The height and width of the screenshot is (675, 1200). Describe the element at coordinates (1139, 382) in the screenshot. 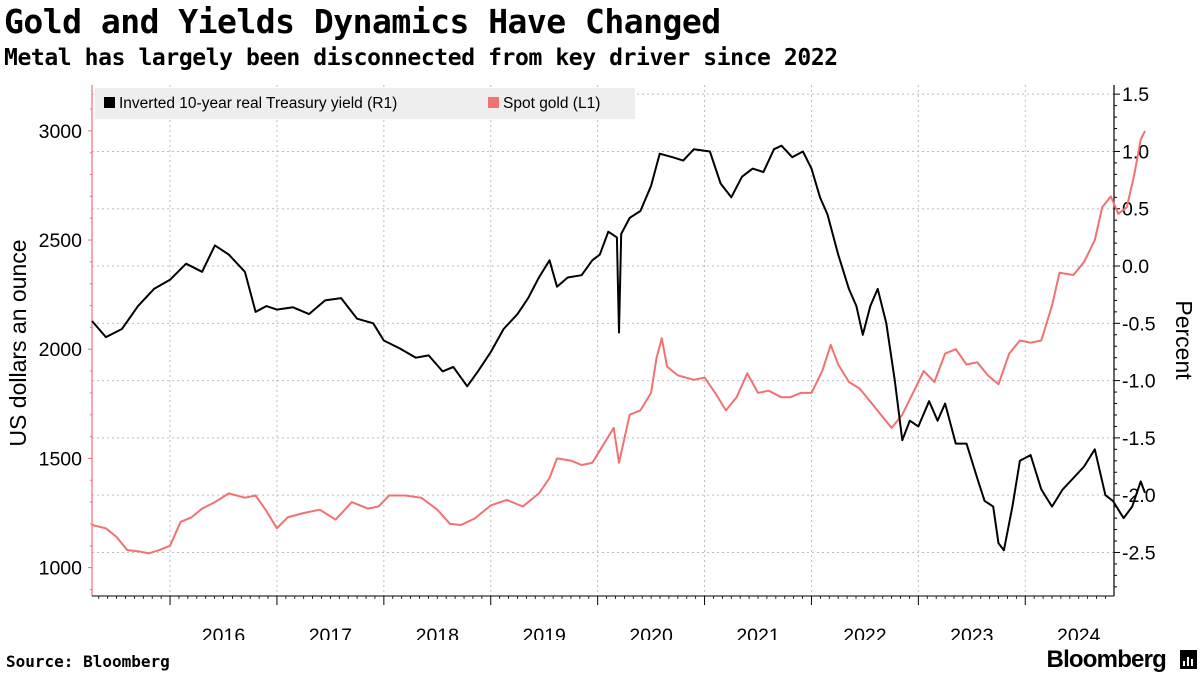

I see `right-tick-label: -1.0` at that location.